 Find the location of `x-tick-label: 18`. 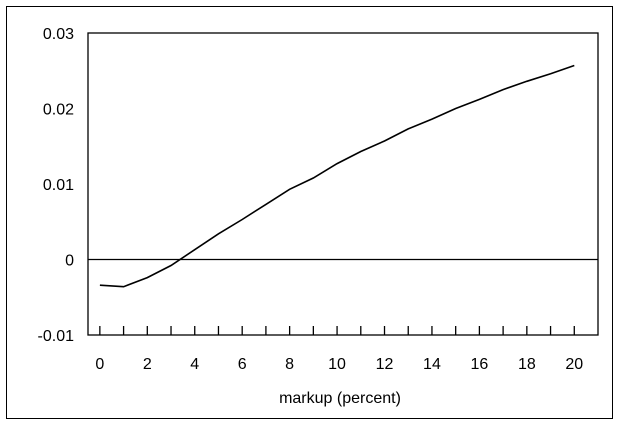

x-tick-label: 18 is located at coordinates (527, 364).